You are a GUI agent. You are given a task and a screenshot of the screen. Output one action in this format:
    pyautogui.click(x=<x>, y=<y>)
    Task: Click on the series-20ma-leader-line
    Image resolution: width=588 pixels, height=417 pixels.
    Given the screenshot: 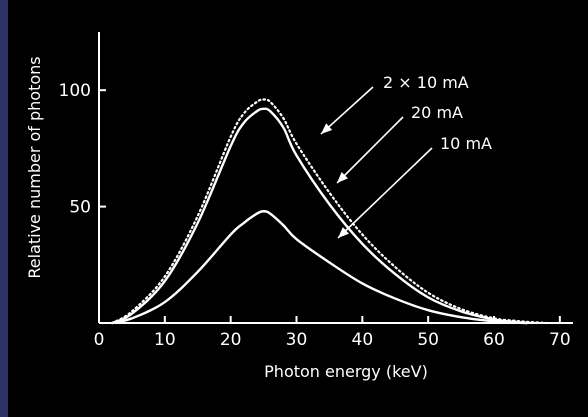 What is the action you would take?
    pyautogui.click(x=370, y=150)
    